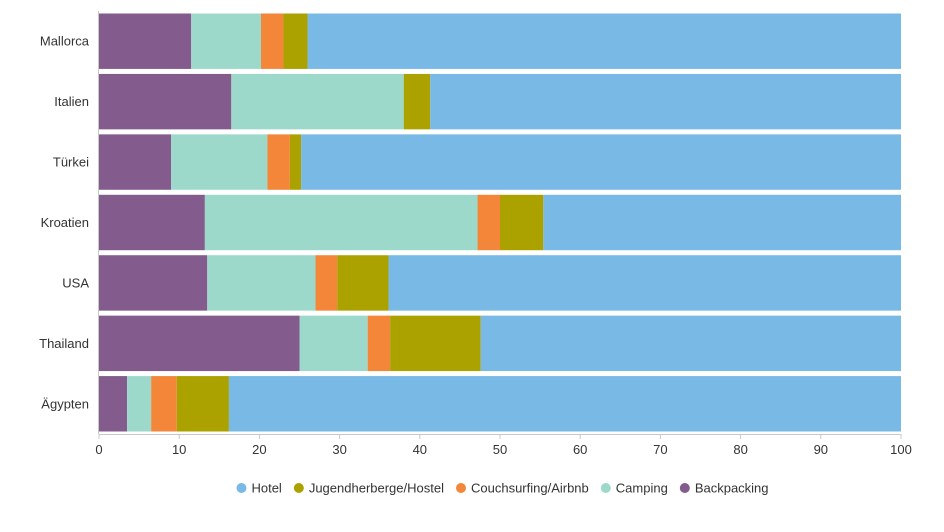 The width and height of the screenshot is (944, 532). Describe the element at coordinates (901, 449) in the screenshot. I see `x-tick-label-100: 100` at that location.